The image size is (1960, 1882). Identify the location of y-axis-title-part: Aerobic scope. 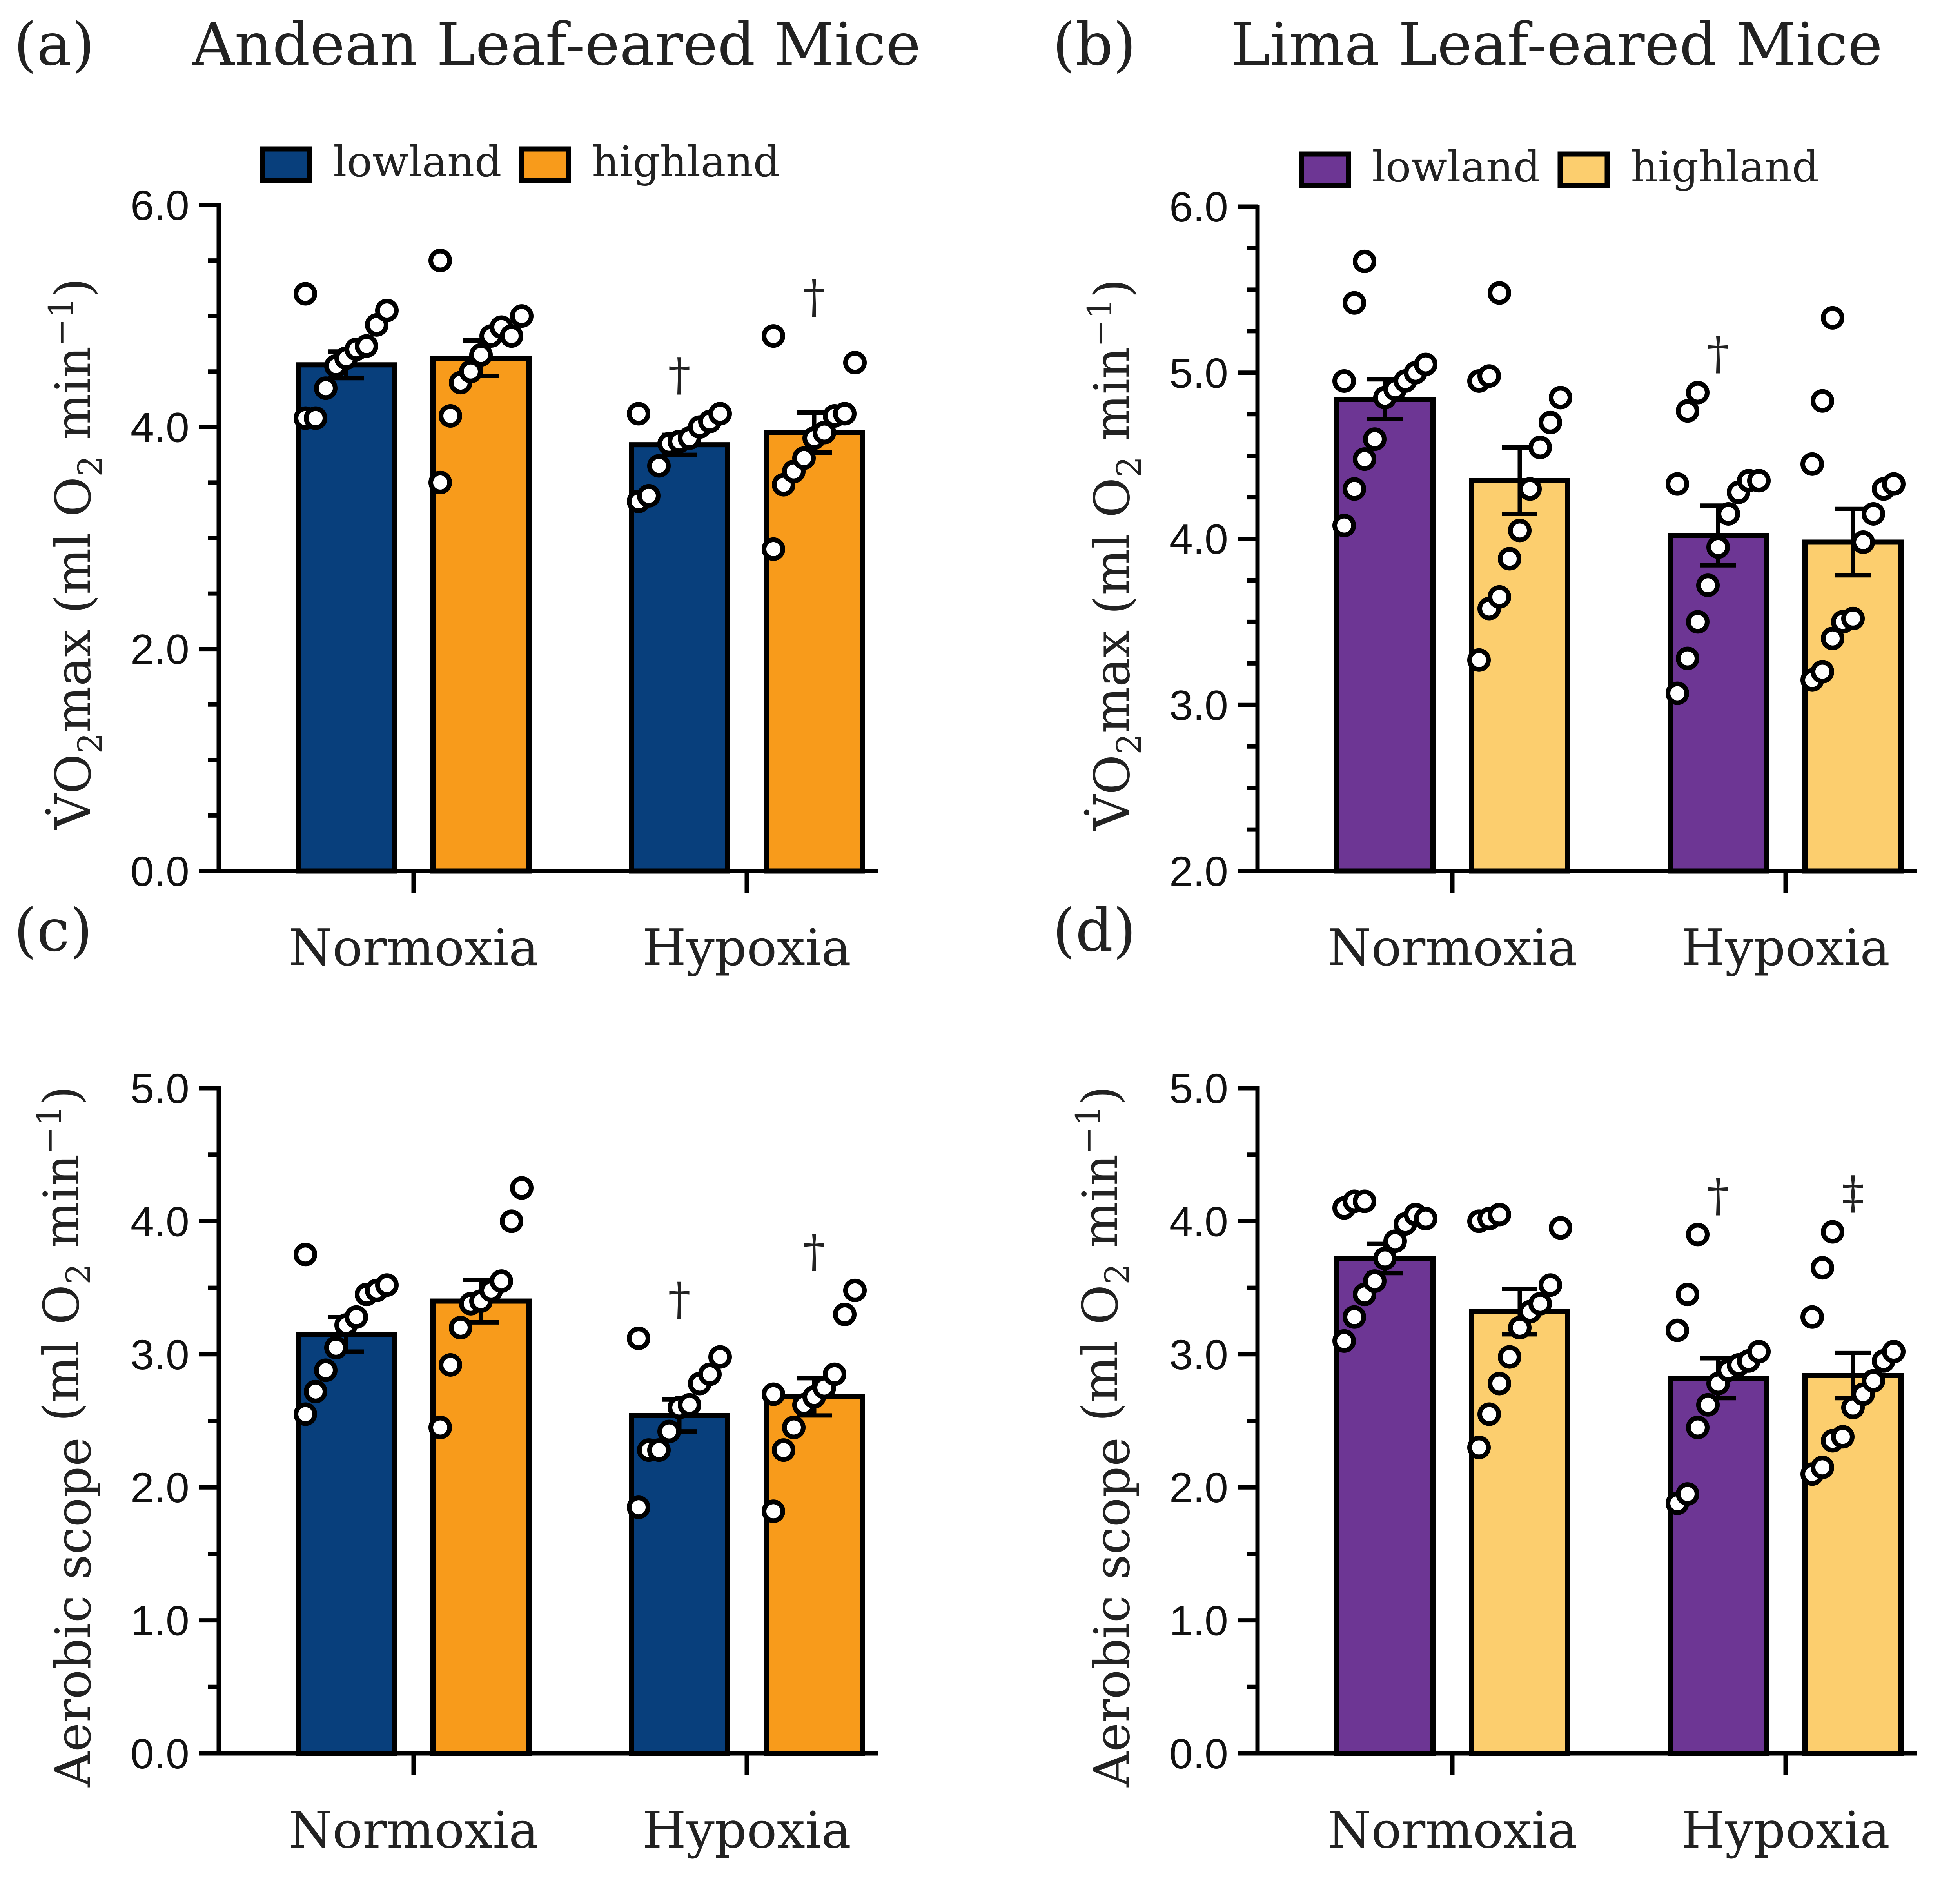
(1112, 1612).